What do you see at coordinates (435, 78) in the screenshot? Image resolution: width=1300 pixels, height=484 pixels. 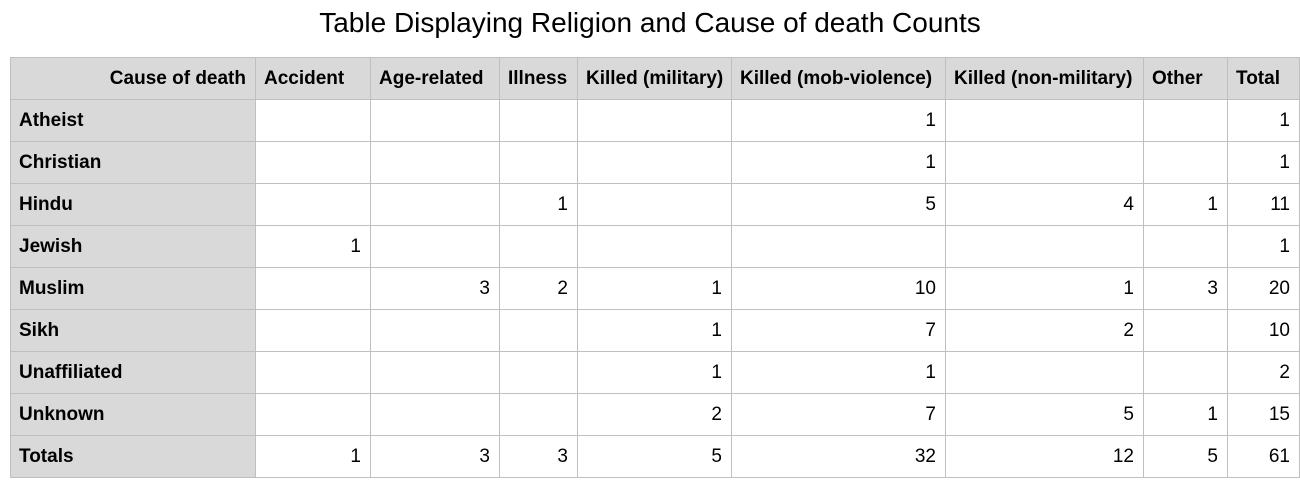 I see `column-header: Age-related` at bounding box center [435, 78].